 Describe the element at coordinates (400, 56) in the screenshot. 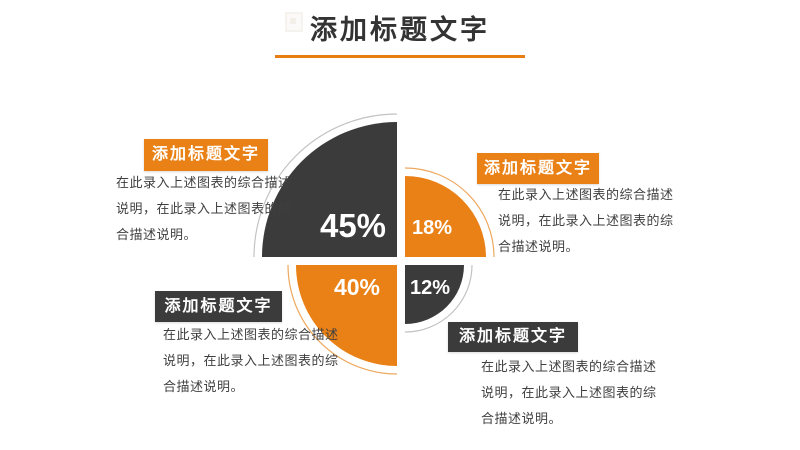

I see `title-underline` at that location.